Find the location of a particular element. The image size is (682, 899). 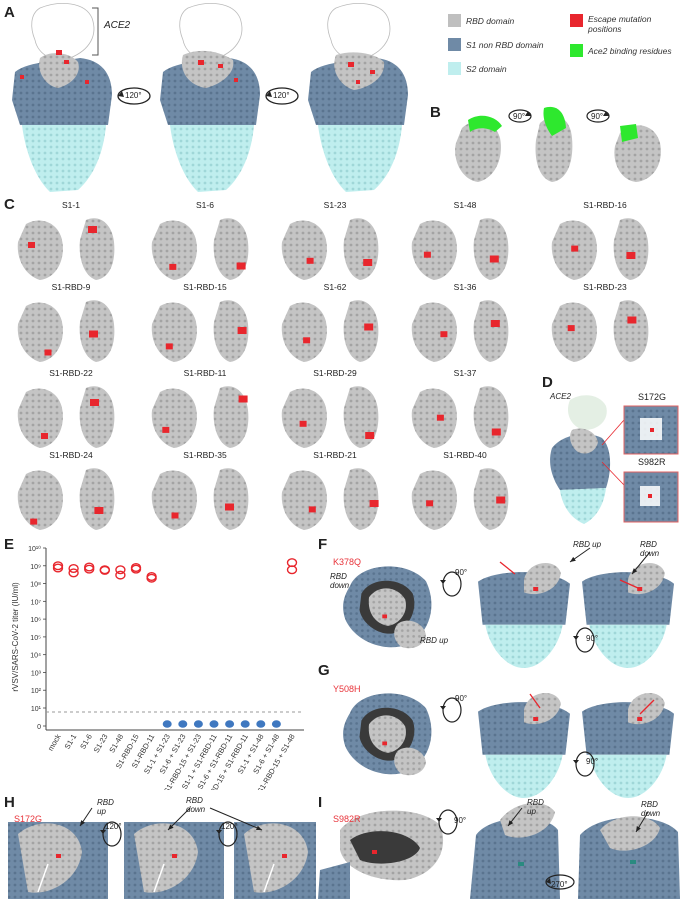

mutation-label-f: K378Q is located at coordinates (347, 562).